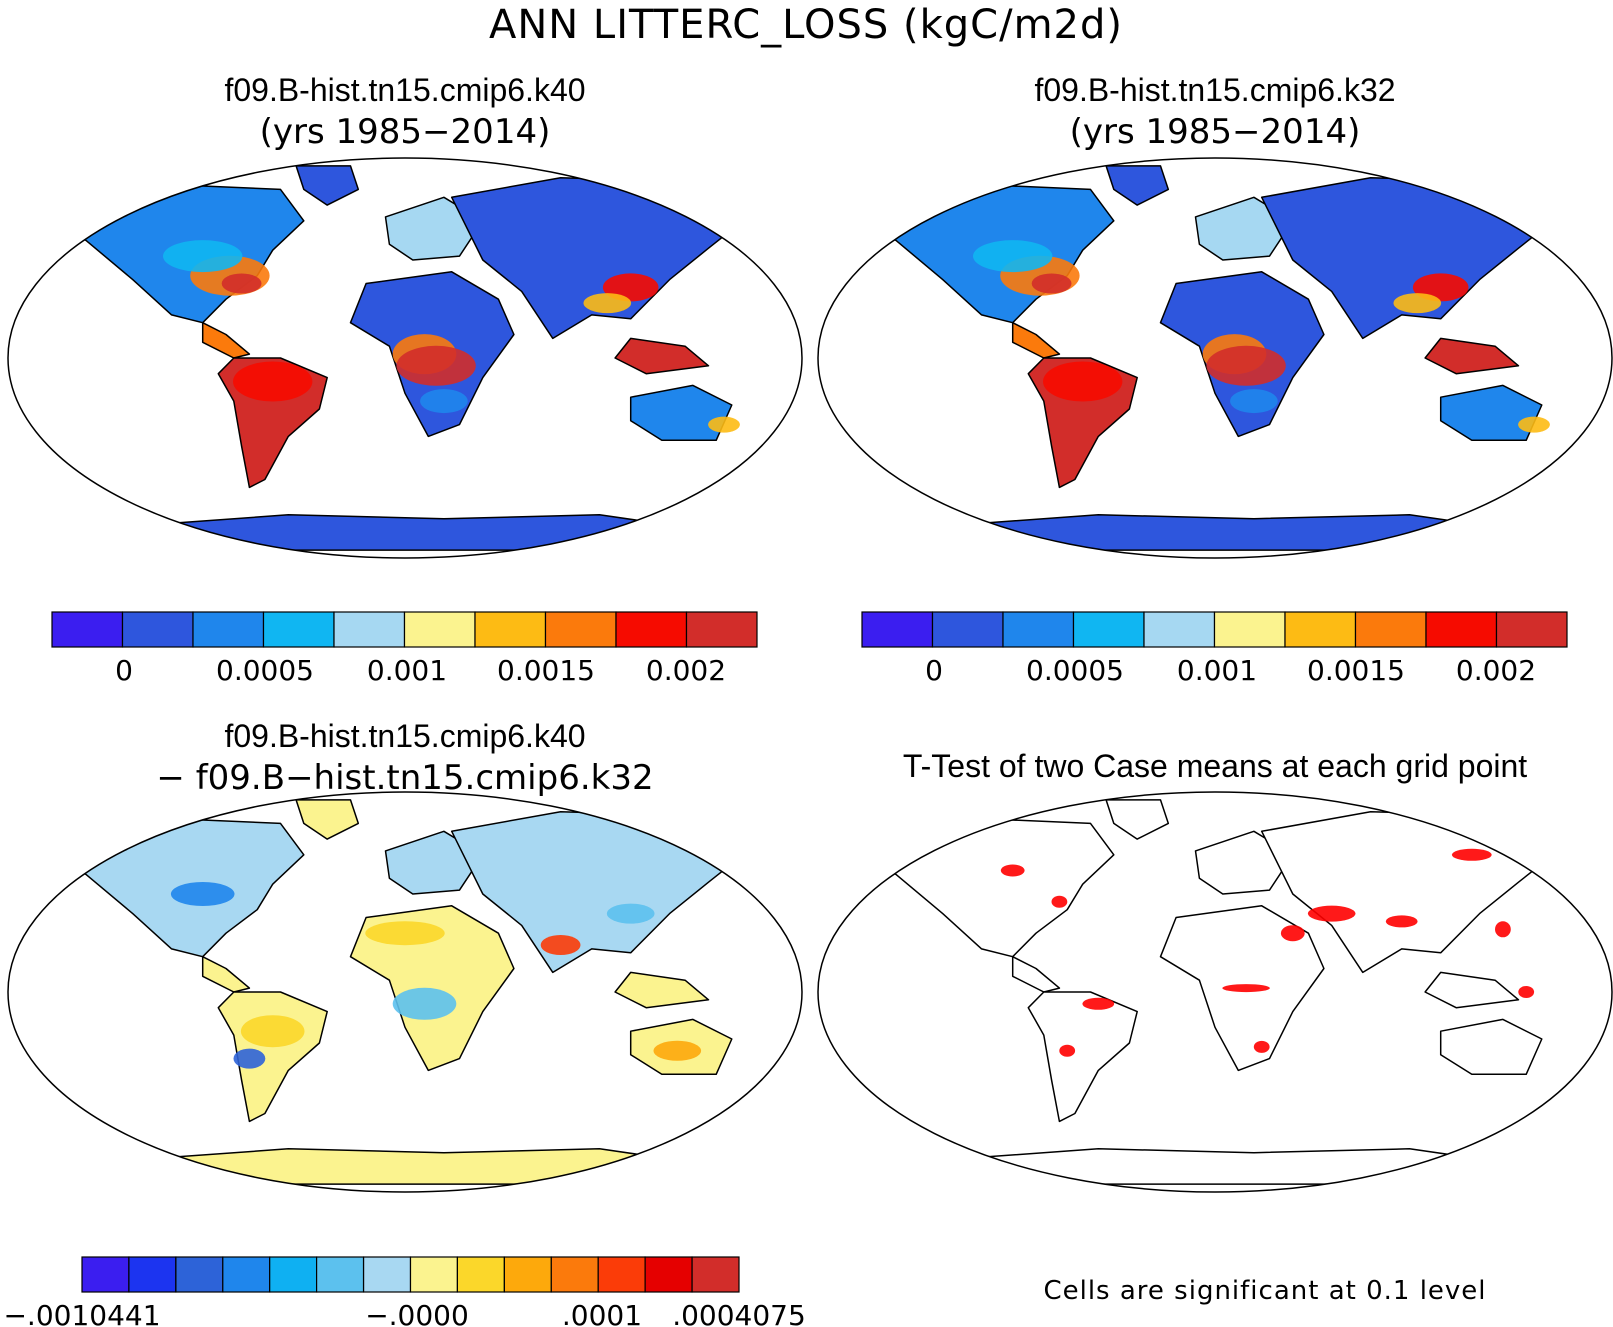  I want to click on colorbar-tick-label: .0004075, so click(739, 1313).